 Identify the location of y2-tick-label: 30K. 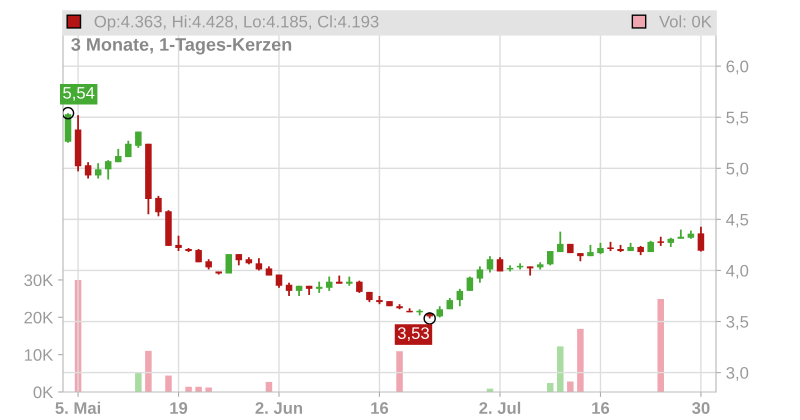
(39, 280).